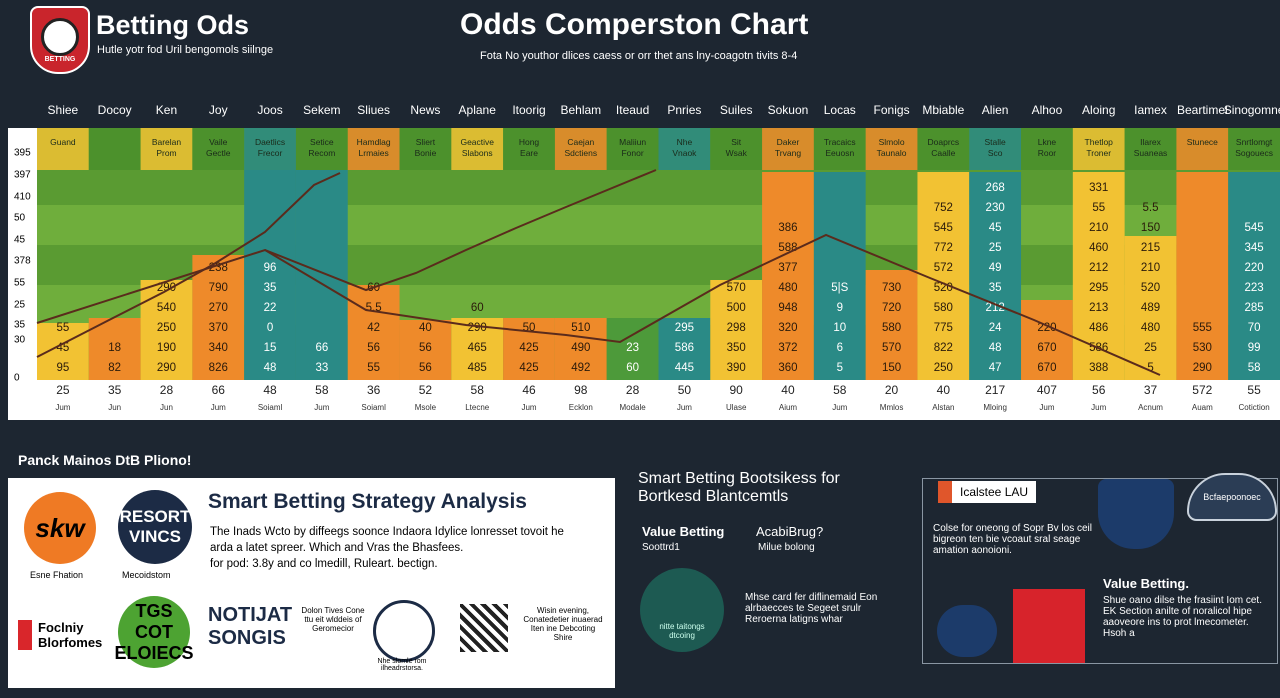 The width and height of the screenshot is (1280, 698). What do you see at coordinates (996, 147) in the screenshot?
I see `column-sublabel: Stalle Sco` at bounding box center [996, 147].